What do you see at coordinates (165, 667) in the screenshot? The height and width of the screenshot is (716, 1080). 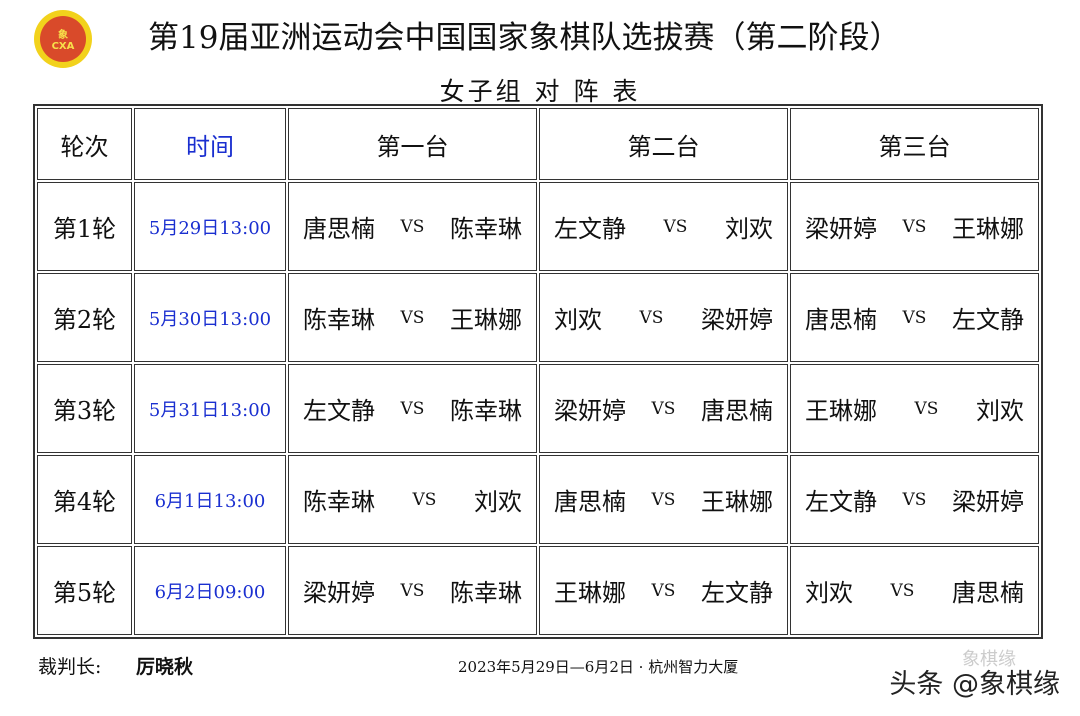 I see `referee-name: 厉晓秋` at bounding box center [165, 667].